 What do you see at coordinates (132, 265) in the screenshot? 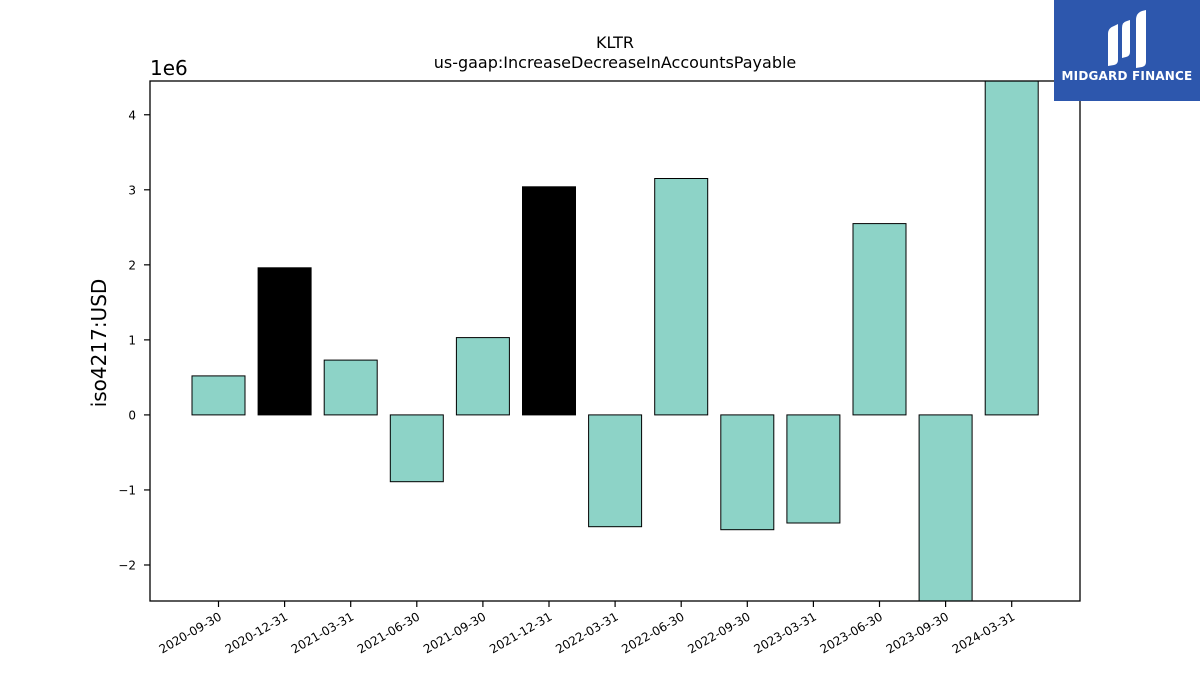
I see `y-tick-label: 2` at bounding box center [132, 265].